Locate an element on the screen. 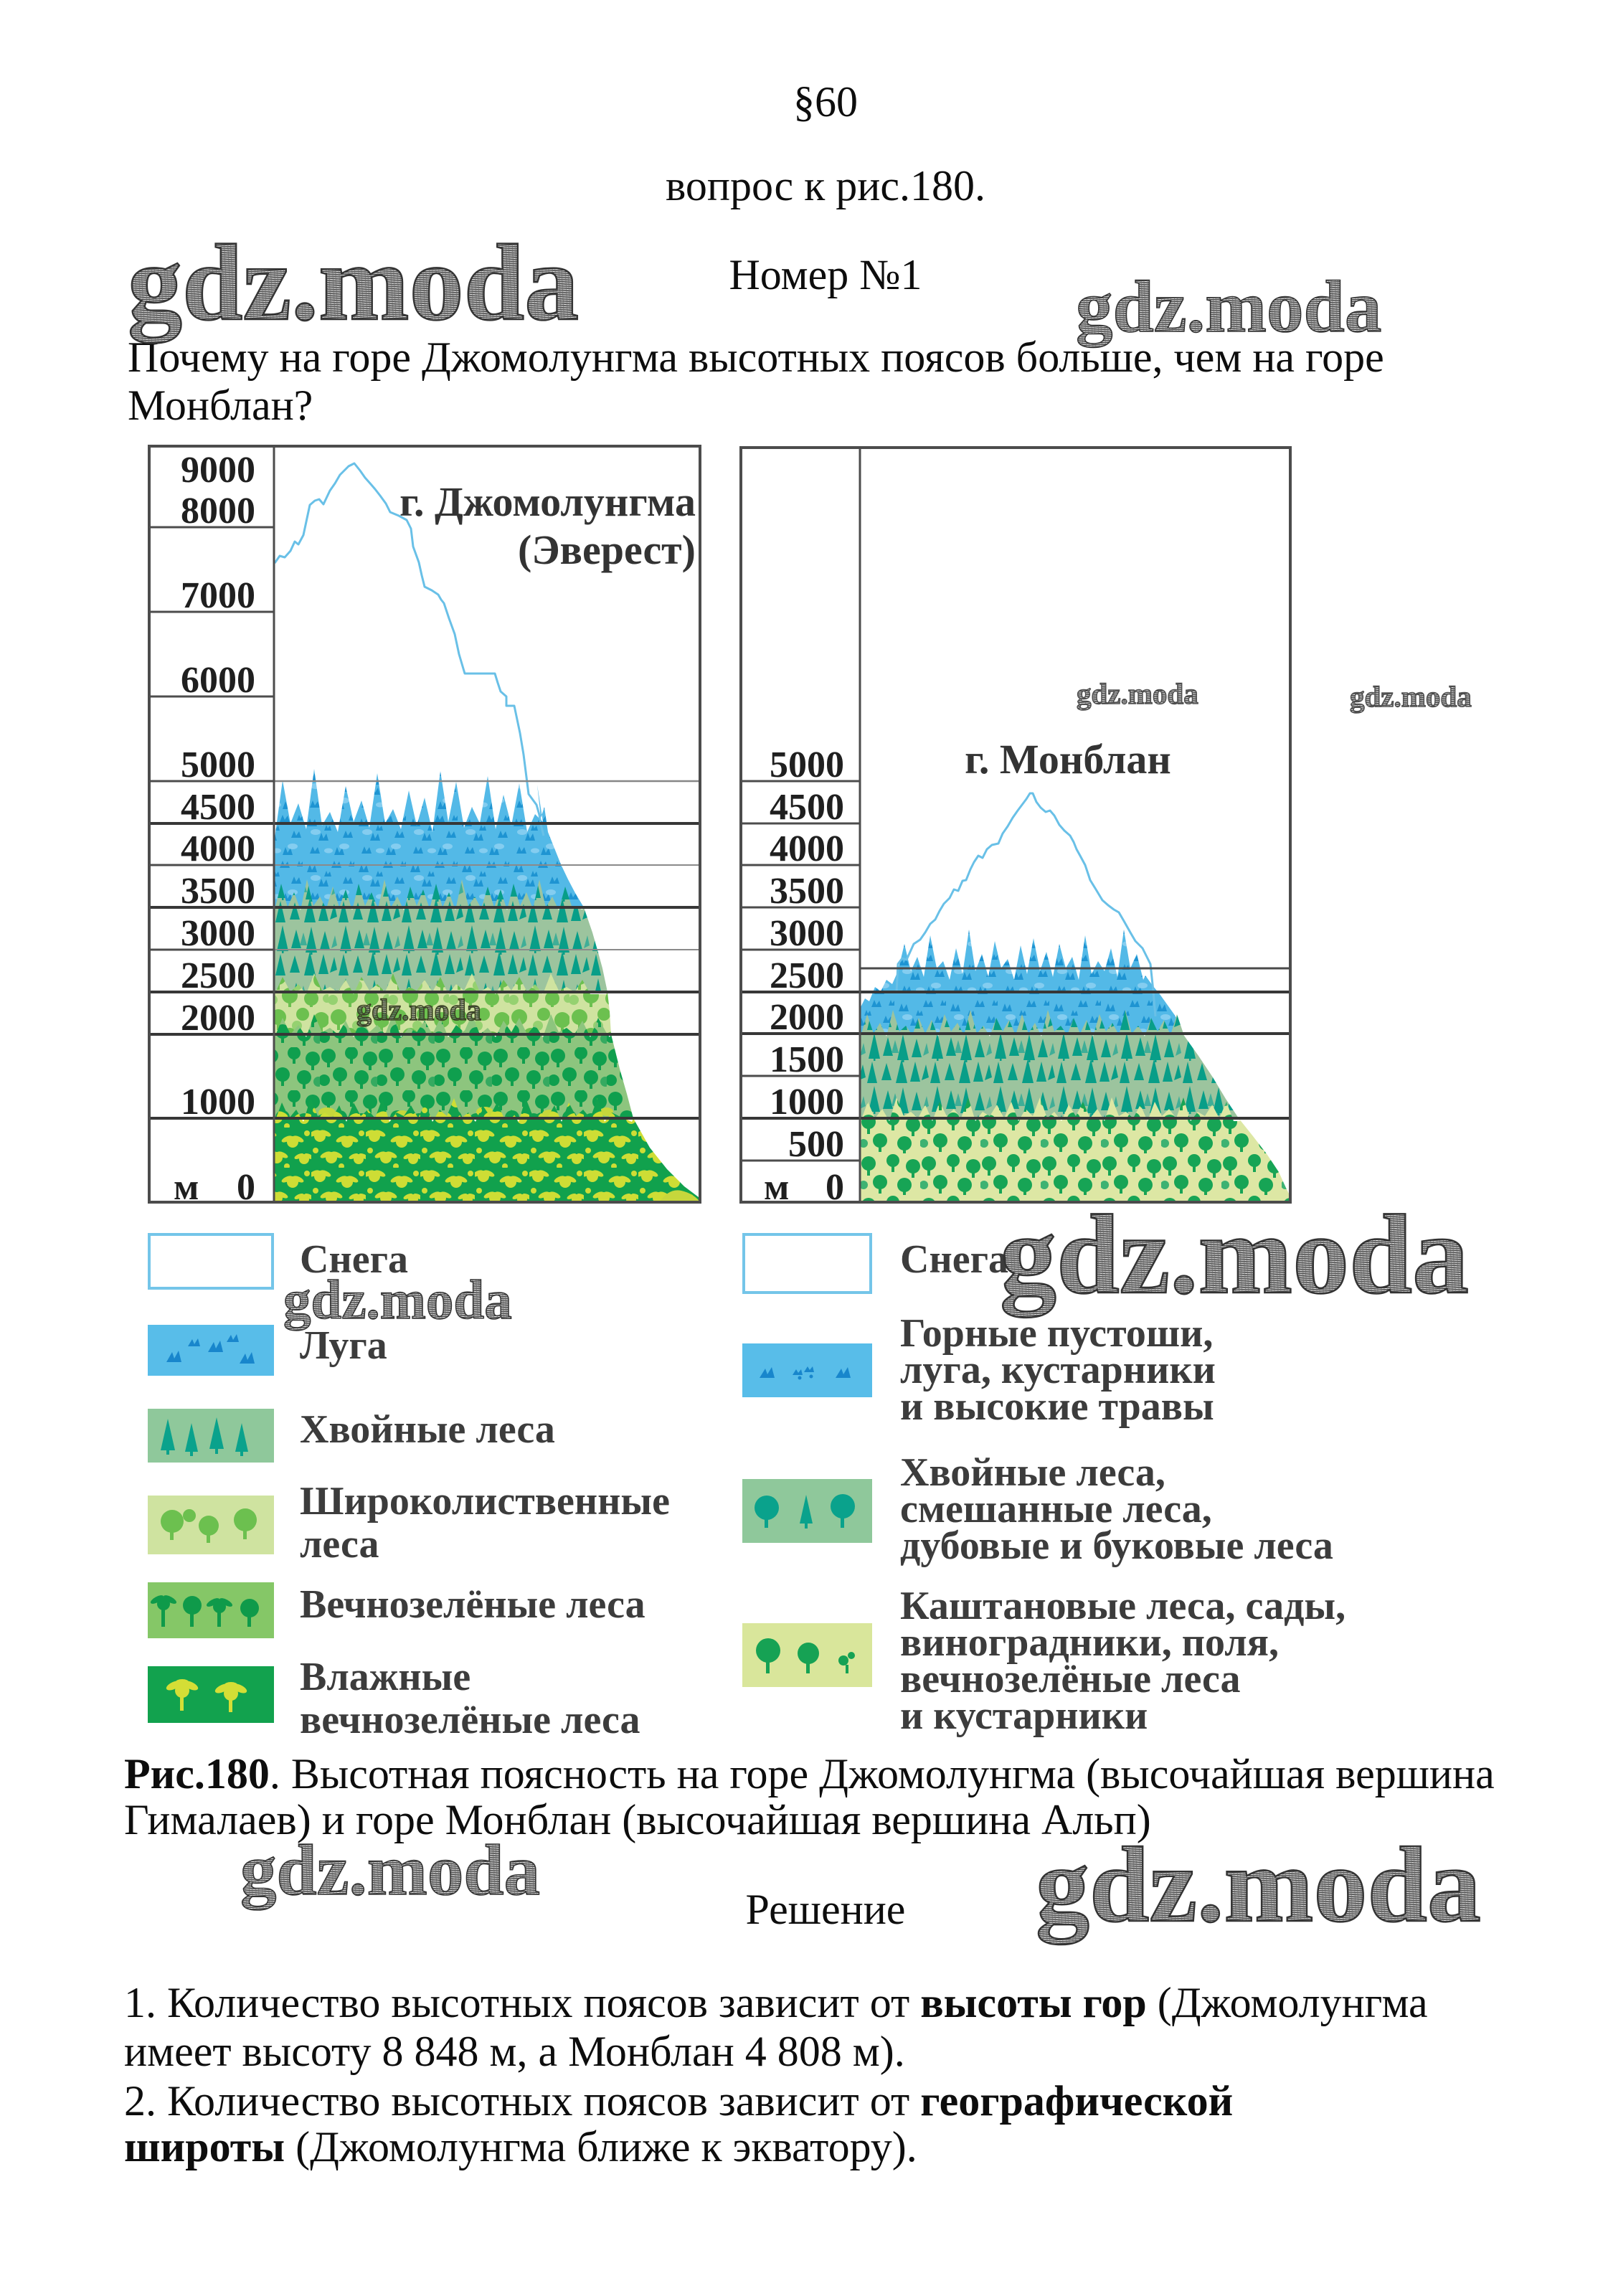 The image size is (1608, 2296). svg-text: 6000 is located at coordinates (218, 680).